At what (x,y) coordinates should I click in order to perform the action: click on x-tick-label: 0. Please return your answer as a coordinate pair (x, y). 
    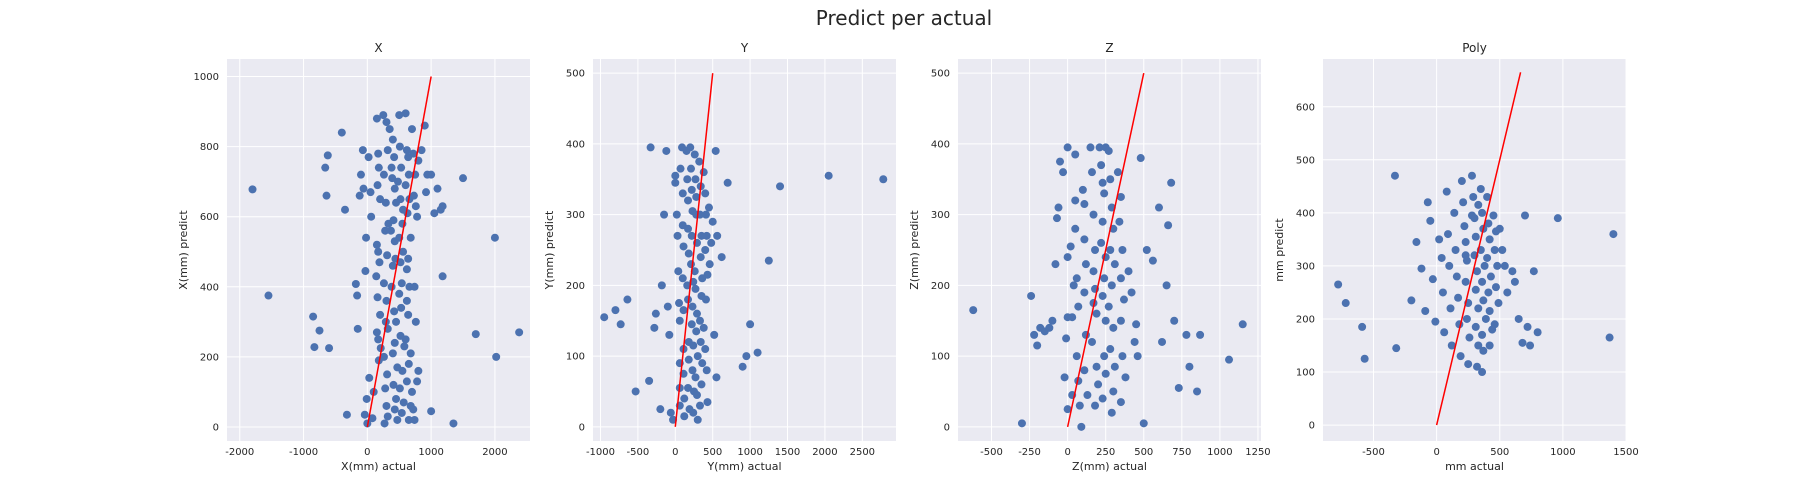
    Looking at the image, I should click on (1067, 452).